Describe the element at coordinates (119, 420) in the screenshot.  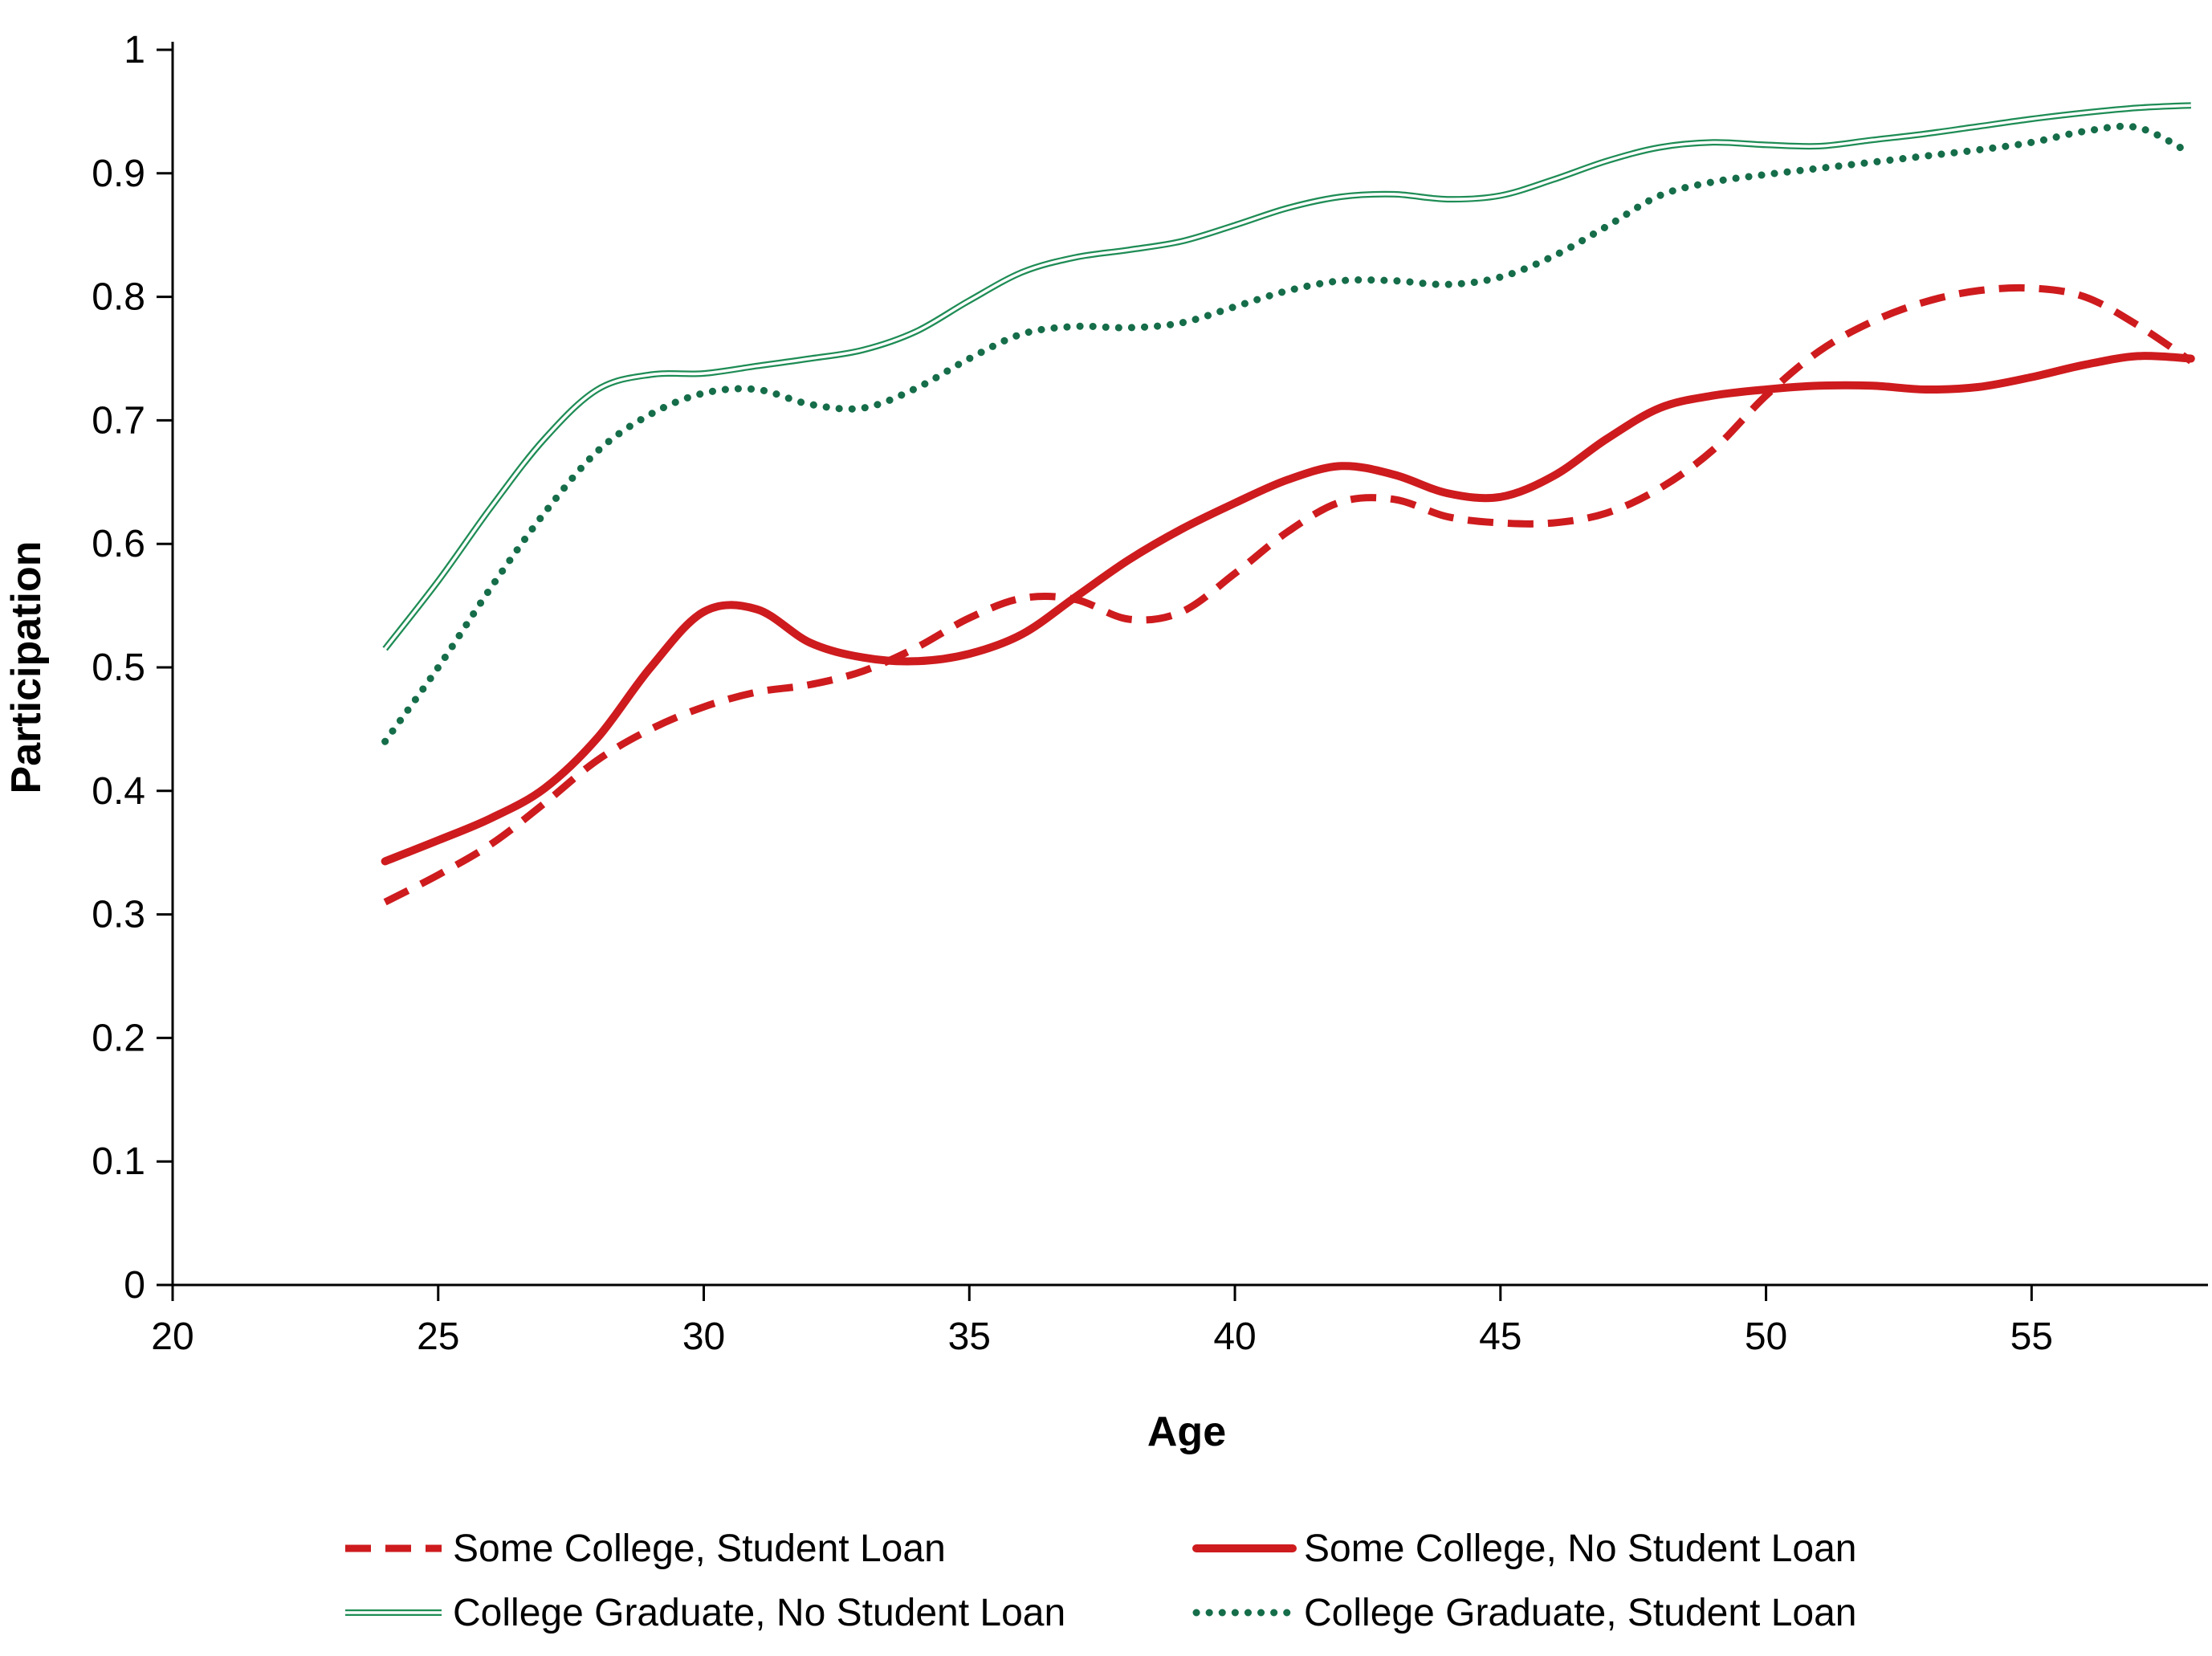
I see `y-tick-label: 0.7` at that location.